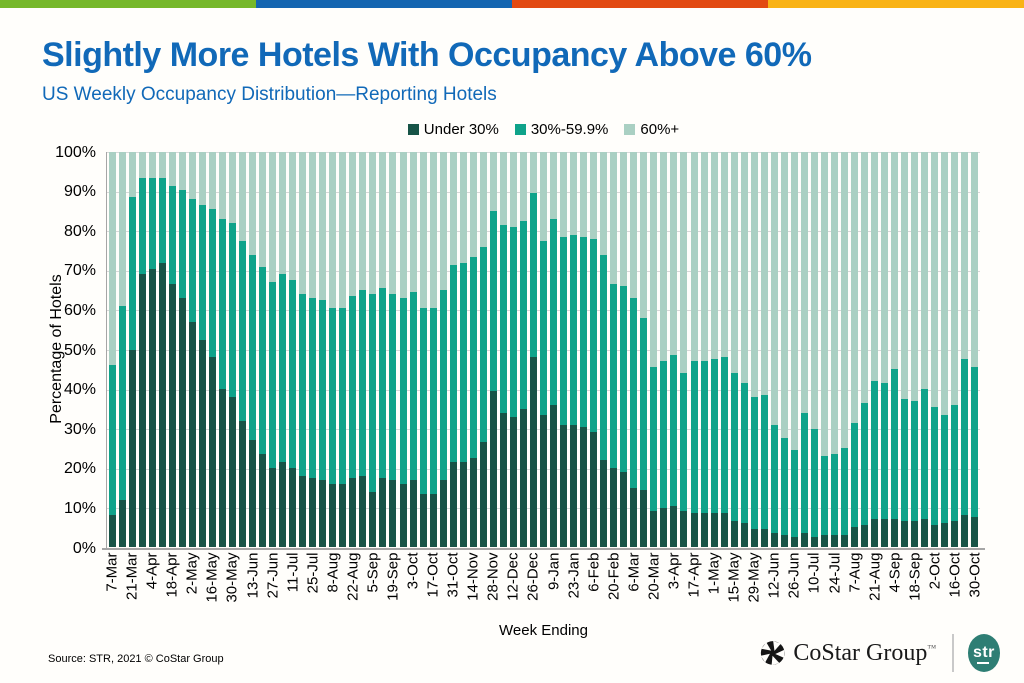 This screenshot has width=1024, height=683. I want to click on legend-item-under-30: Under 30%, so click(453, 129).